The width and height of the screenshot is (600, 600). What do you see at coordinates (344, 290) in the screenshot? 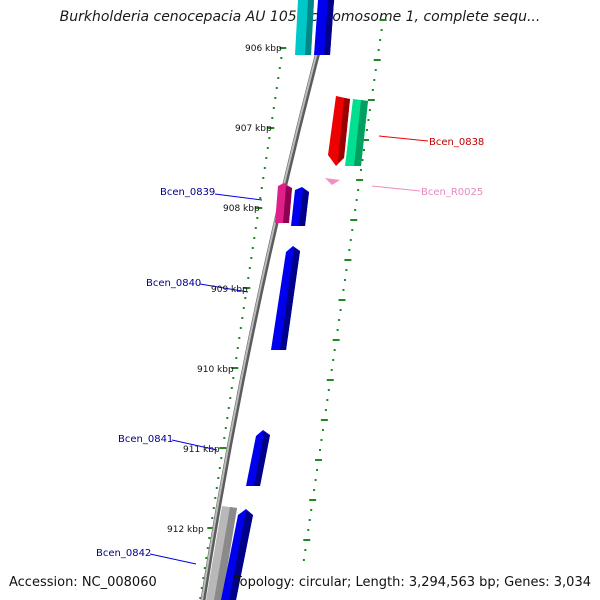
I see `outer-tick-ring` at bounding box center [344, 290].